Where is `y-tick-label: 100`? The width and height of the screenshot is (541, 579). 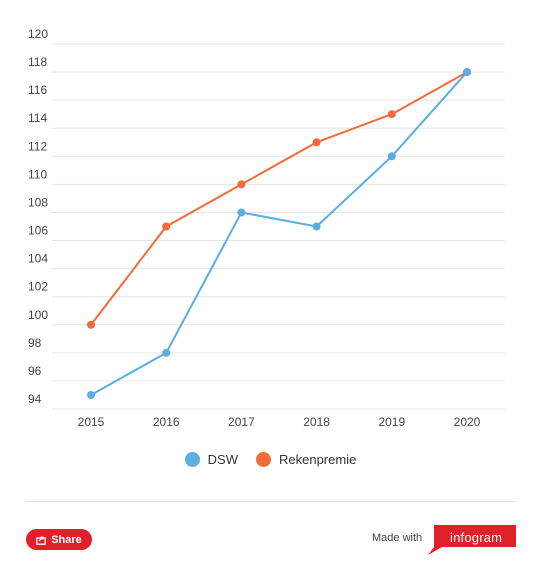 y-tick-label: 100 is located at coordinates (38, 315).